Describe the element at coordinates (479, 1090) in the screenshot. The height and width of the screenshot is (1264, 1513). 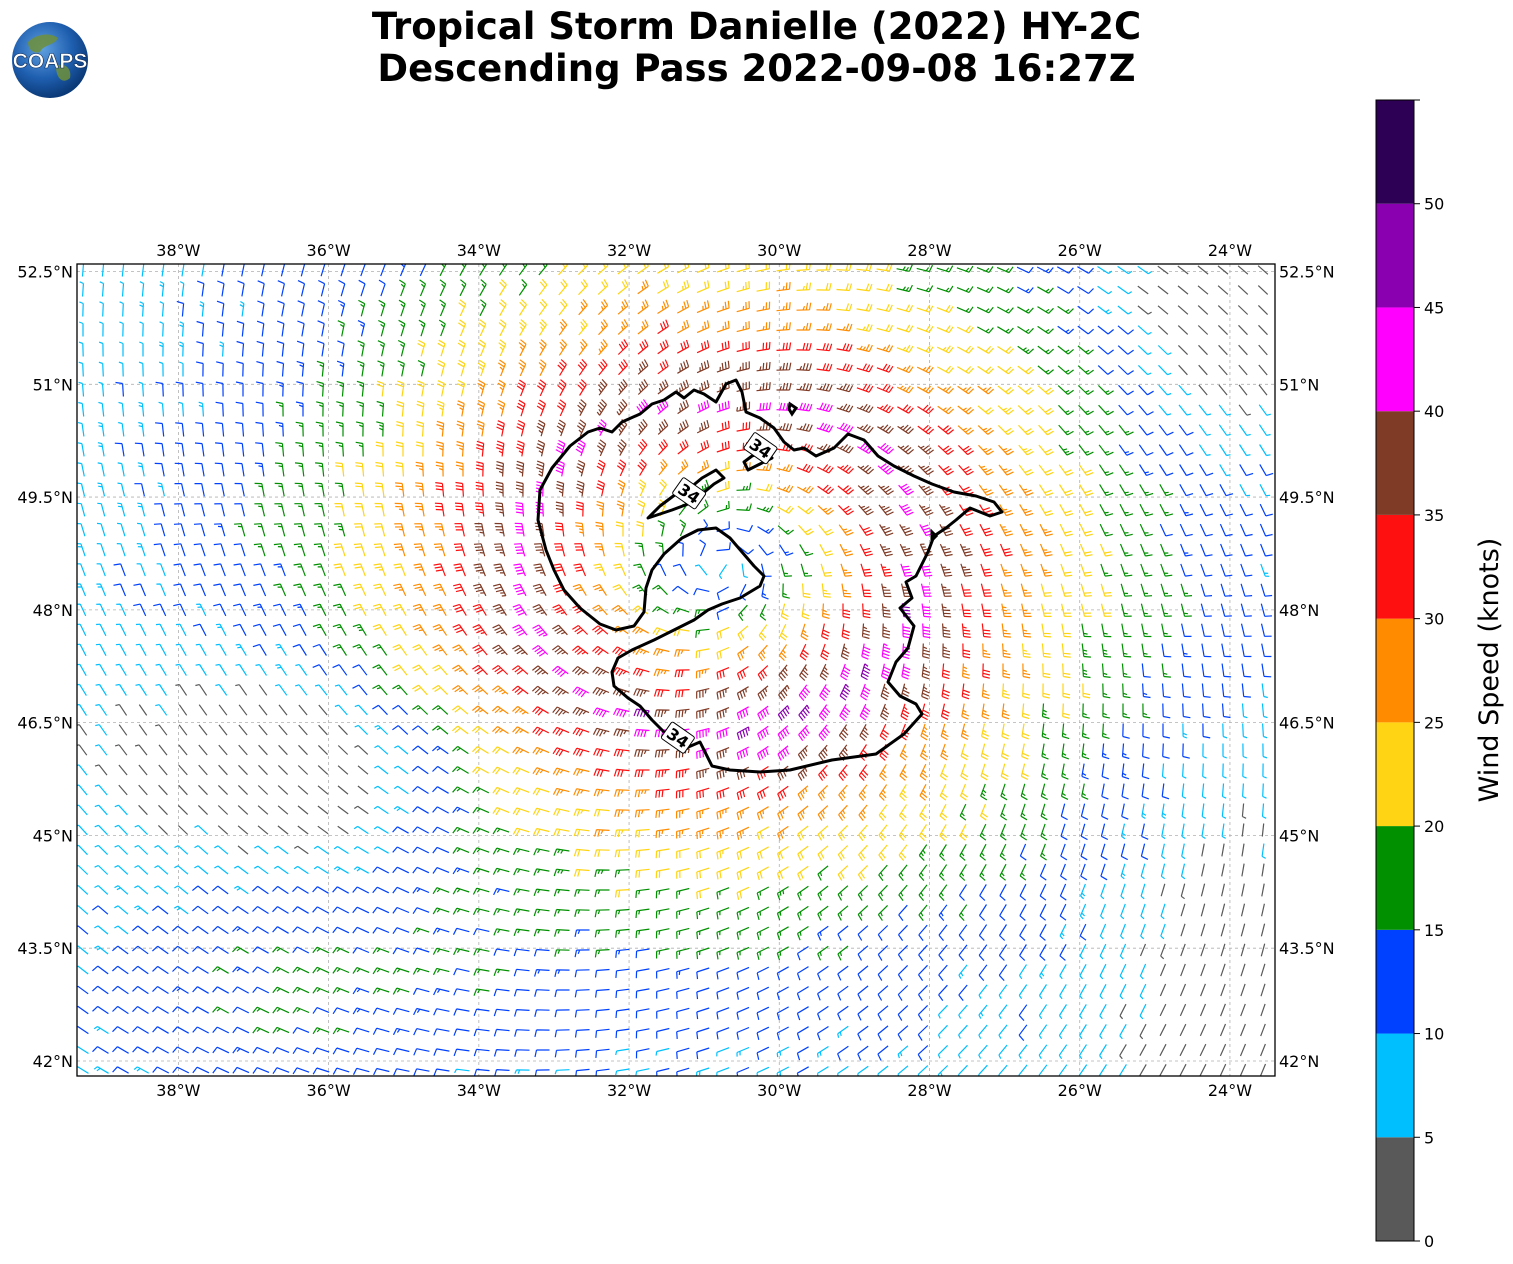
I see `lon-tick-label-bottom: 34°W` at that location.